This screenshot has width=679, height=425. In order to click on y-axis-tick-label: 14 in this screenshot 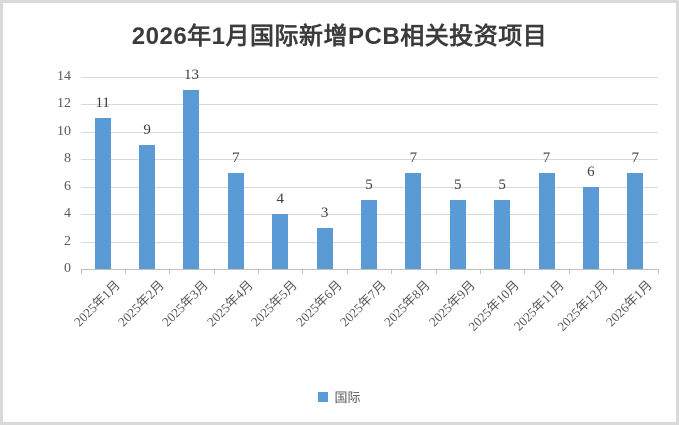, I will do `click(64, 76)`.